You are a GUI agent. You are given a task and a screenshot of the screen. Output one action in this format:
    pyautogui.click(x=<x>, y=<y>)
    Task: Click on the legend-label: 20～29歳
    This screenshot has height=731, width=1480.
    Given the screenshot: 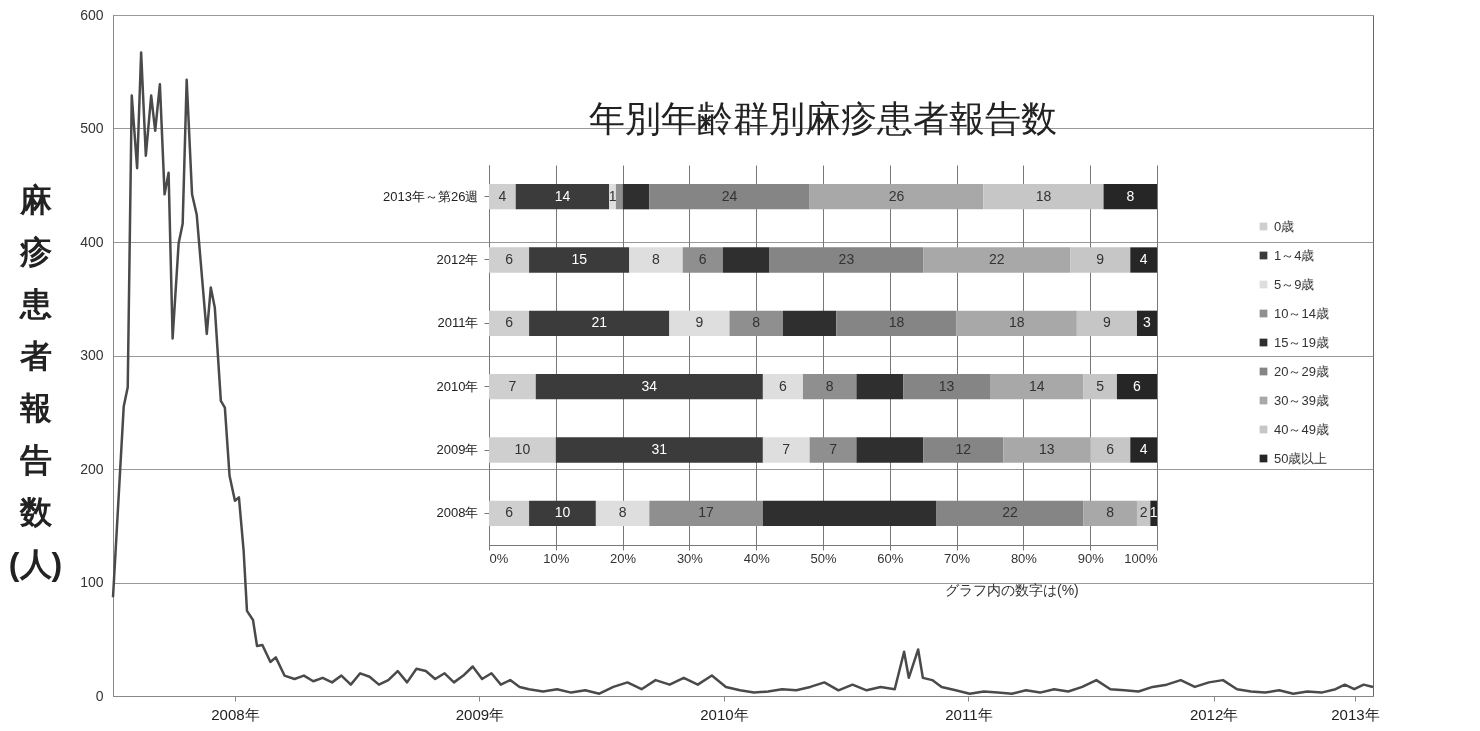 What is the action you would take?
    pyautogui.click(x=1301, y=371)
    